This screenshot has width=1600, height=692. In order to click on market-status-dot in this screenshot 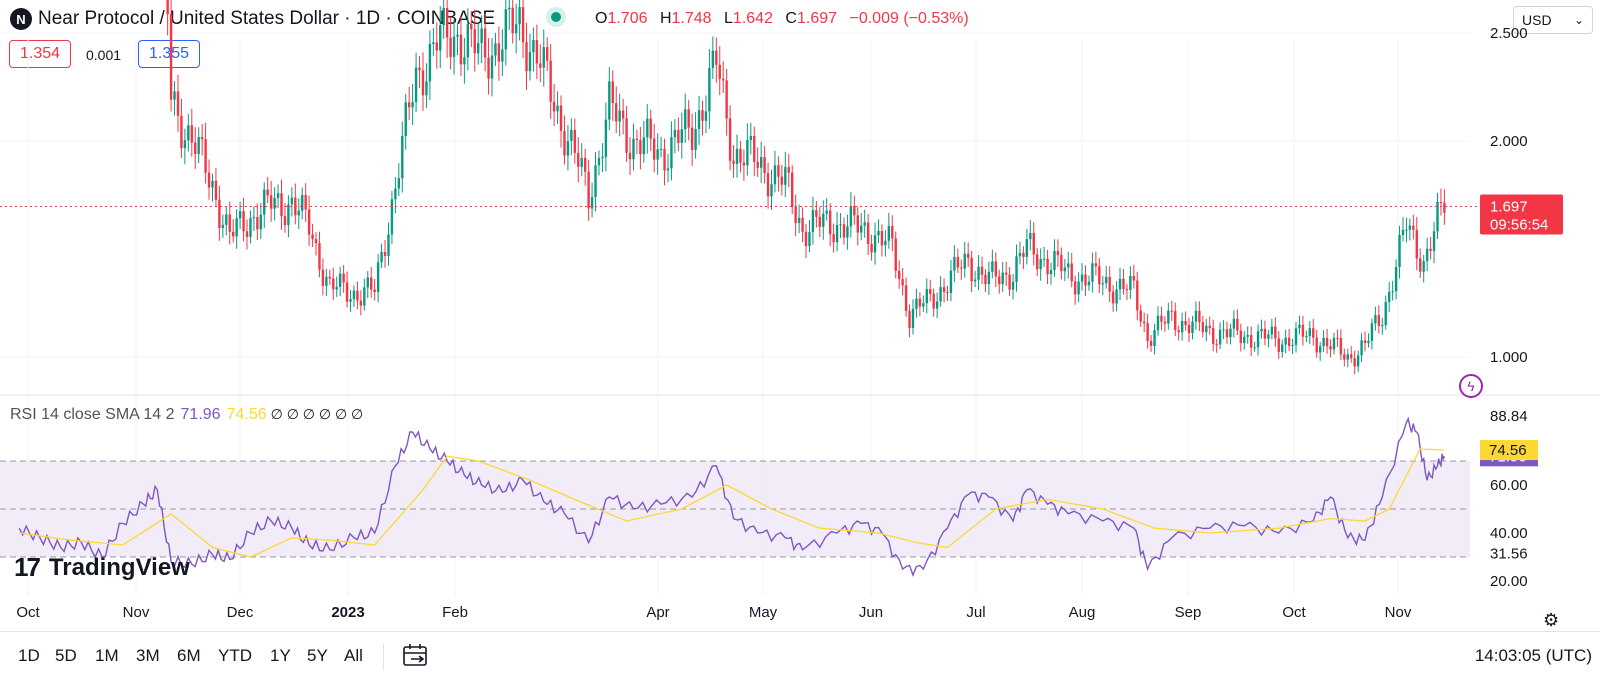, I will do `click(556, 17)`.